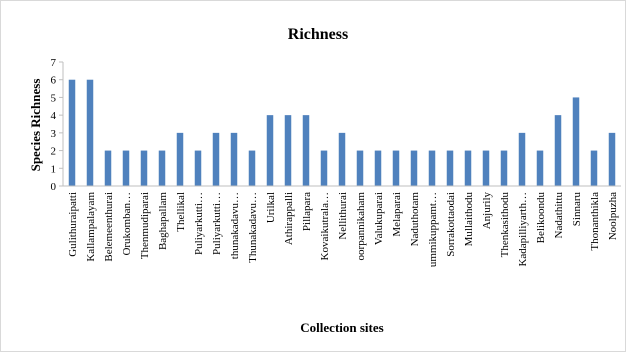  What do you see at coordinates (145, 225) in the screenshot?
I see `x-tick-label: Thenmudiparai` at bounding box center [145, 225].